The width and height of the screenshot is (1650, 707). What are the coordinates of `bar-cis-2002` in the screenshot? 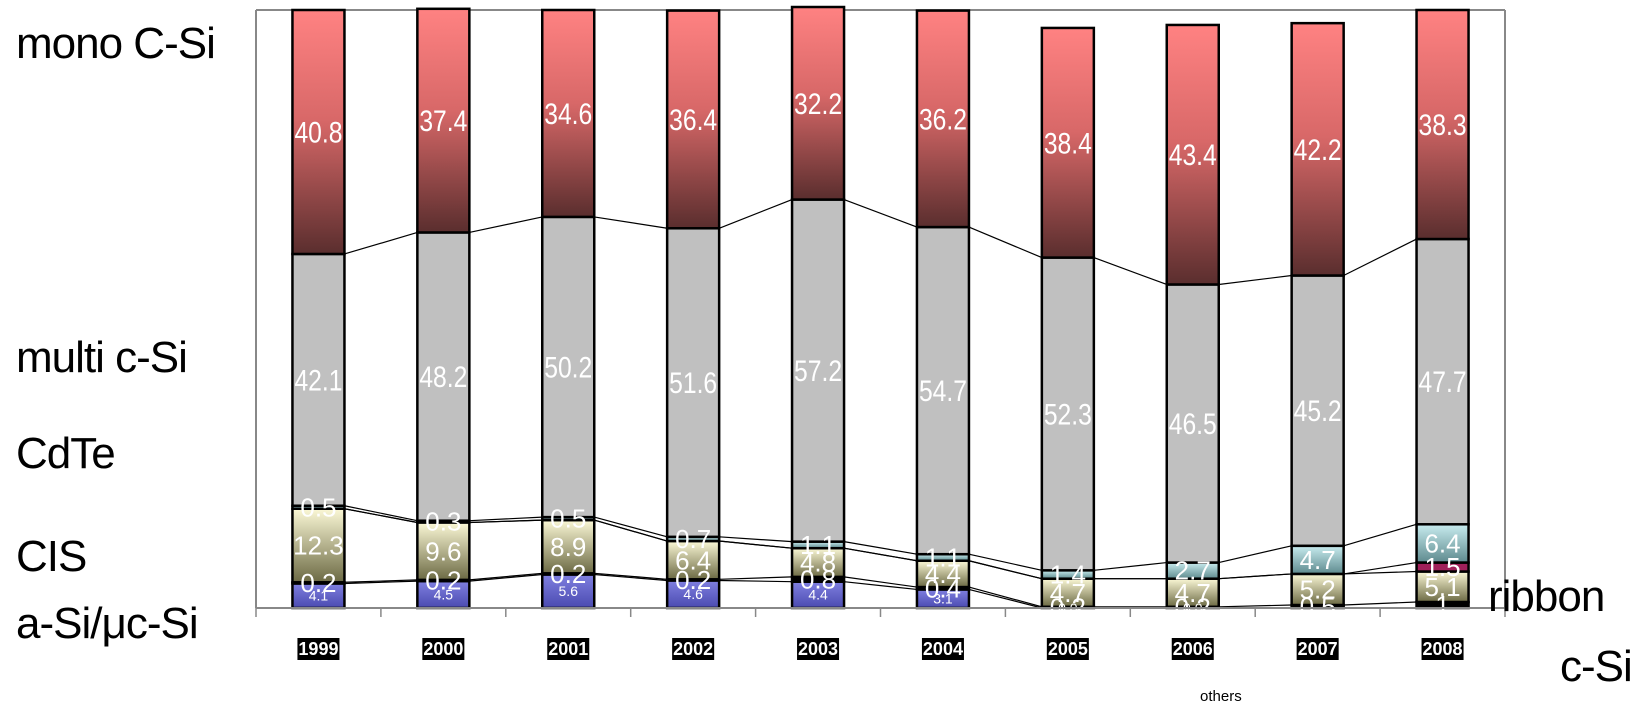 It's located at (693, 560).